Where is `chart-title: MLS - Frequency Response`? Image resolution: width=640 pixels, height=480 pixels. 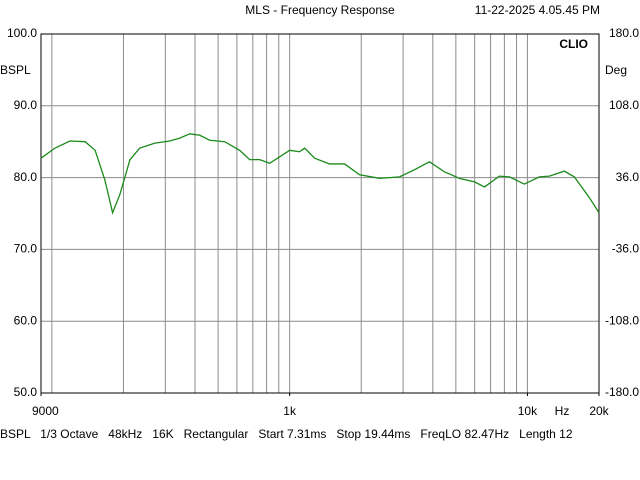 chart-title: MLS - Frequency Response is located at coordinates (320, 10).